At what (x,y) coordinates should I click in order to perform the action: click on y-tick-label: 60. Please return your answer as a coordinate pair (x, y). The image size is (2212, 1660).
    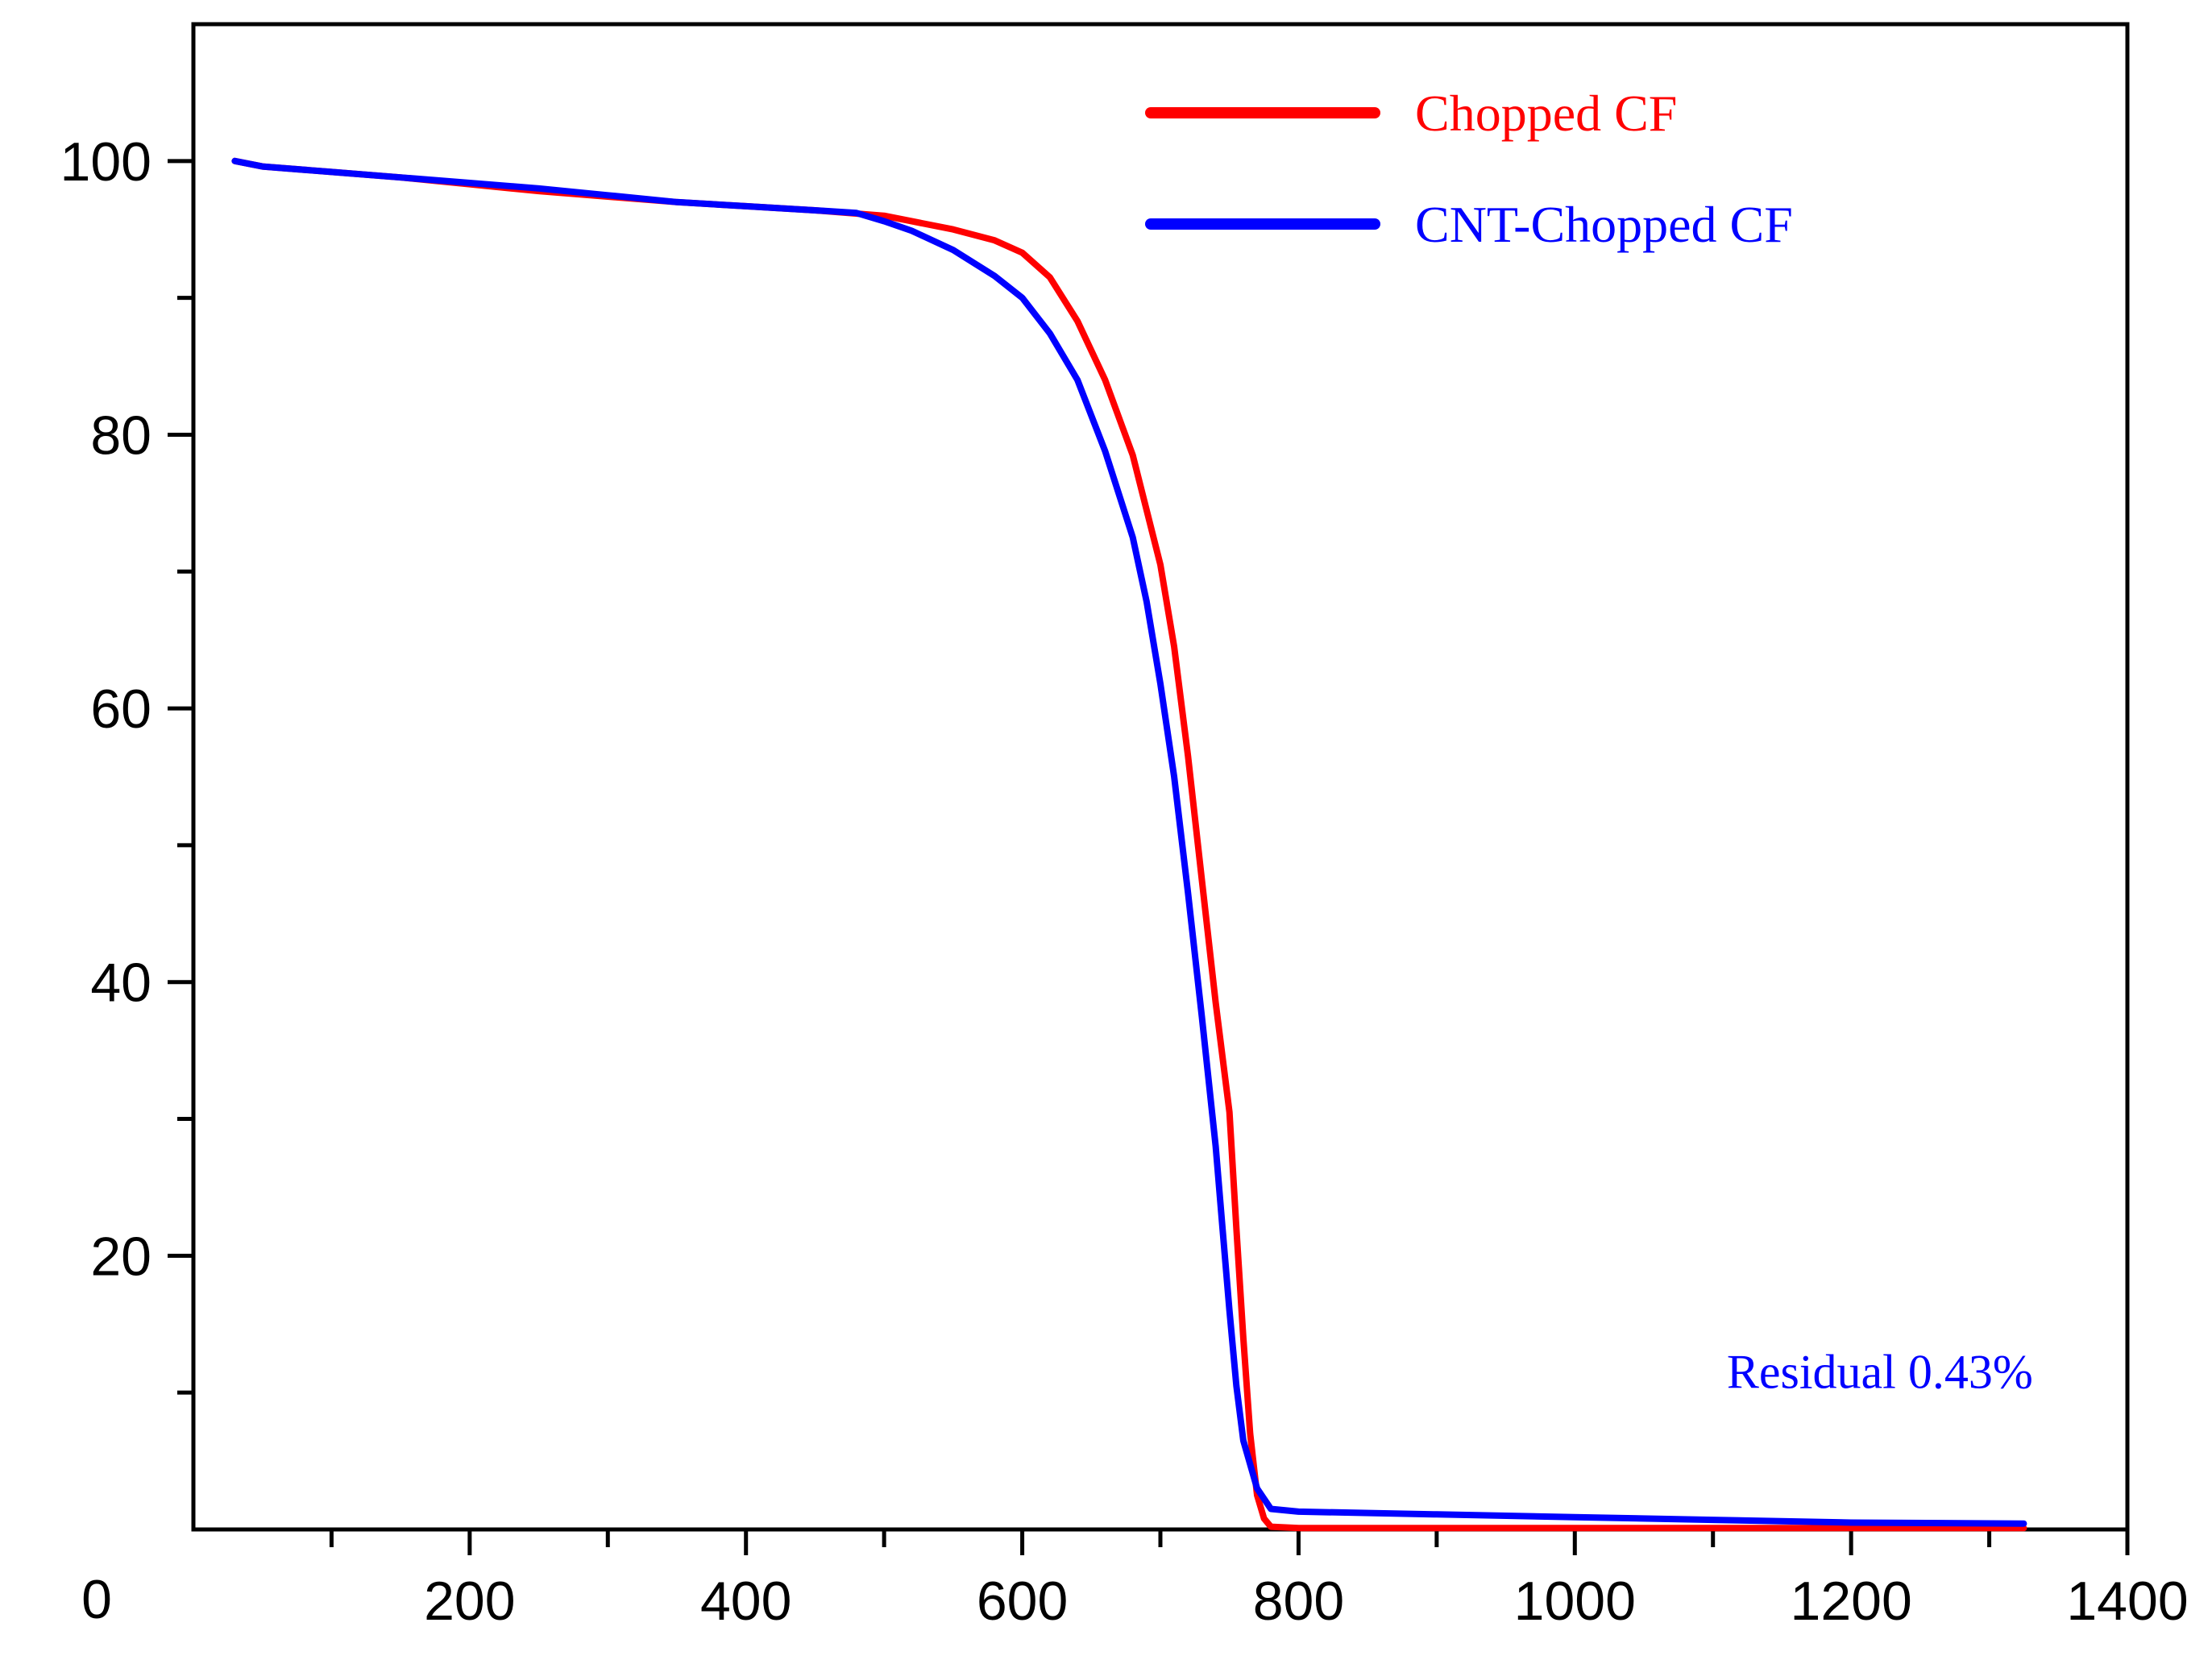
    Looking at the image, I should click on (120, 709).